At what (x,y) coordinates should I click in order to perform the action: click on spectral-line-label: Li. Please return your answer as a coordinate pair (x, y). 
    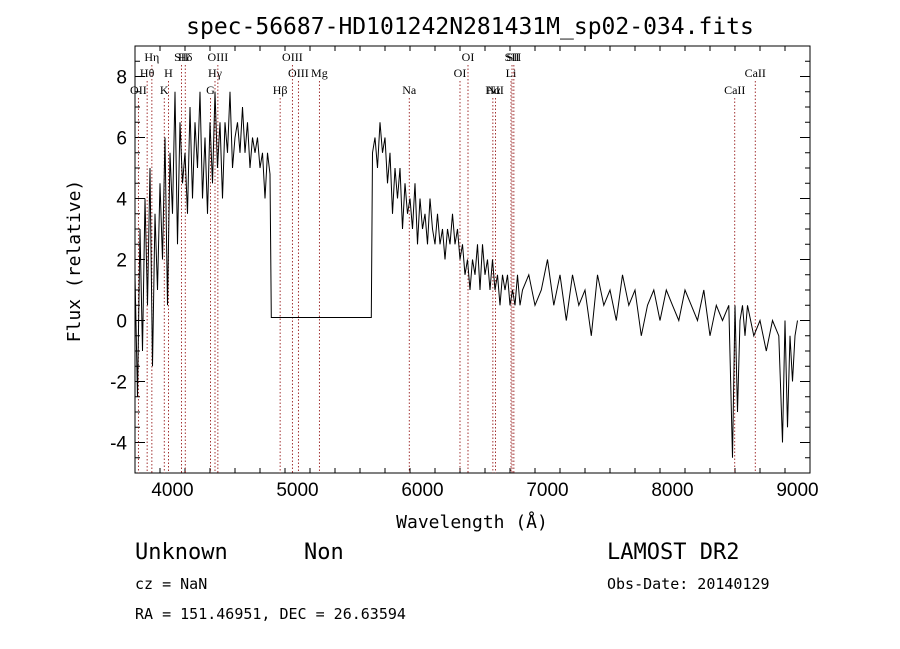
    Looking at the image, I should click on (511, 73).